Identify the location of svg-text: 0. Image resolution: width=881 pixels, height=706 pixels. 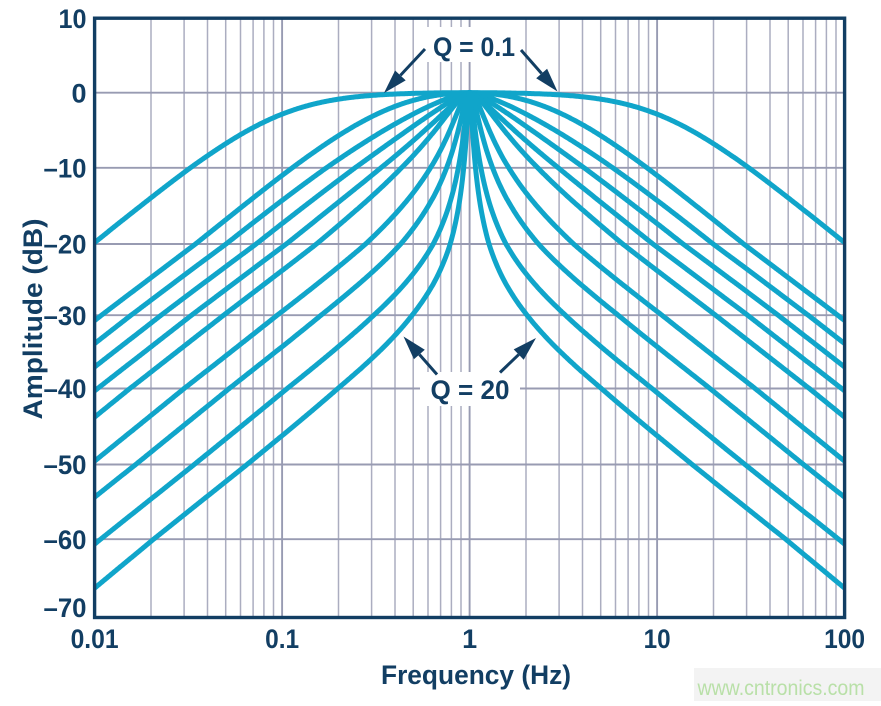
(78, 93).